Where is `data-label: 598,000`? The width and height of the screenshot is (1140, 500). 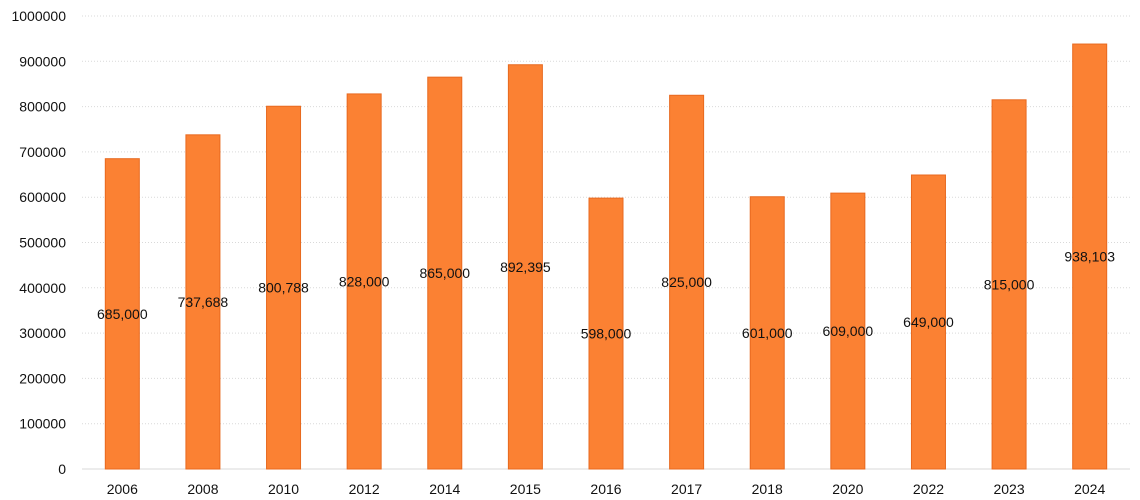 data-label: 598,000 is located at coordinates (606, 334).